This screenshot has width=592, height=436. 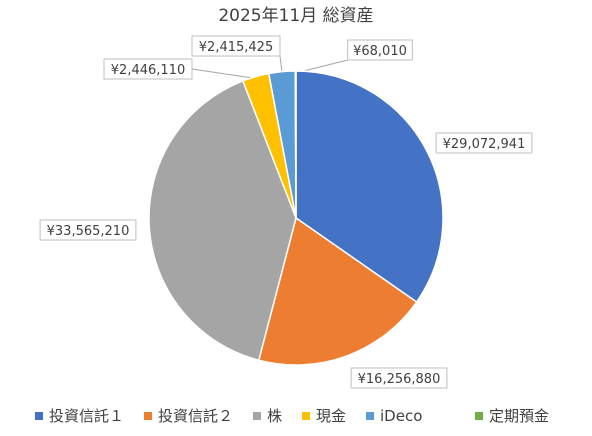 What do you see at coordinates (274, 416) in the screenshot?
I see `legend-label: 株` at bounding box center [274, 416].